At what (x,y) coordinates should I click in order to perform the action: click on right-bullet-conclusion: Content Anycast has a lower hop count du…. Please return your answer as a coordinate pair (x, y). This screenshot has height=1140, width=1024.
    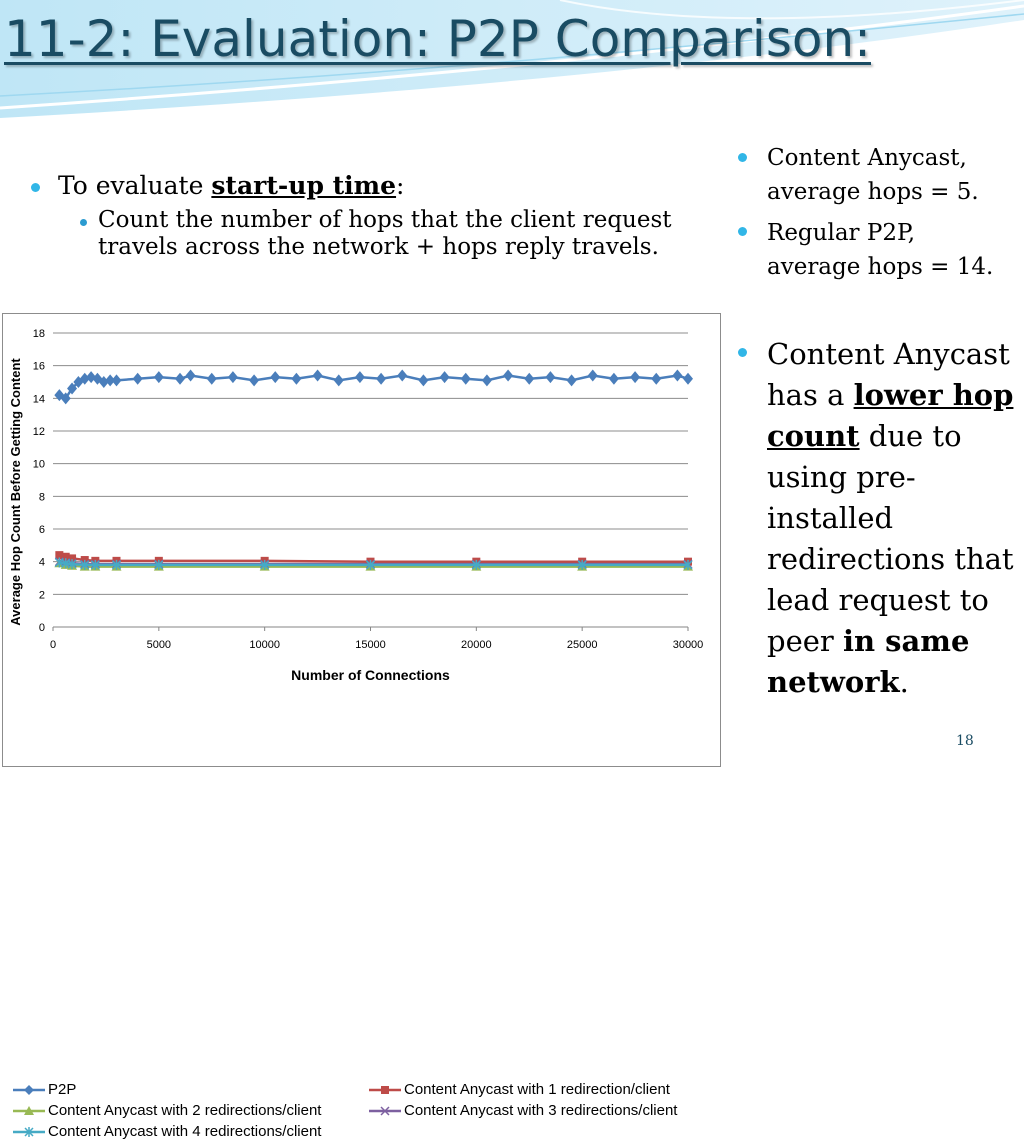
    Looking at the image, I should click on (892, 518).